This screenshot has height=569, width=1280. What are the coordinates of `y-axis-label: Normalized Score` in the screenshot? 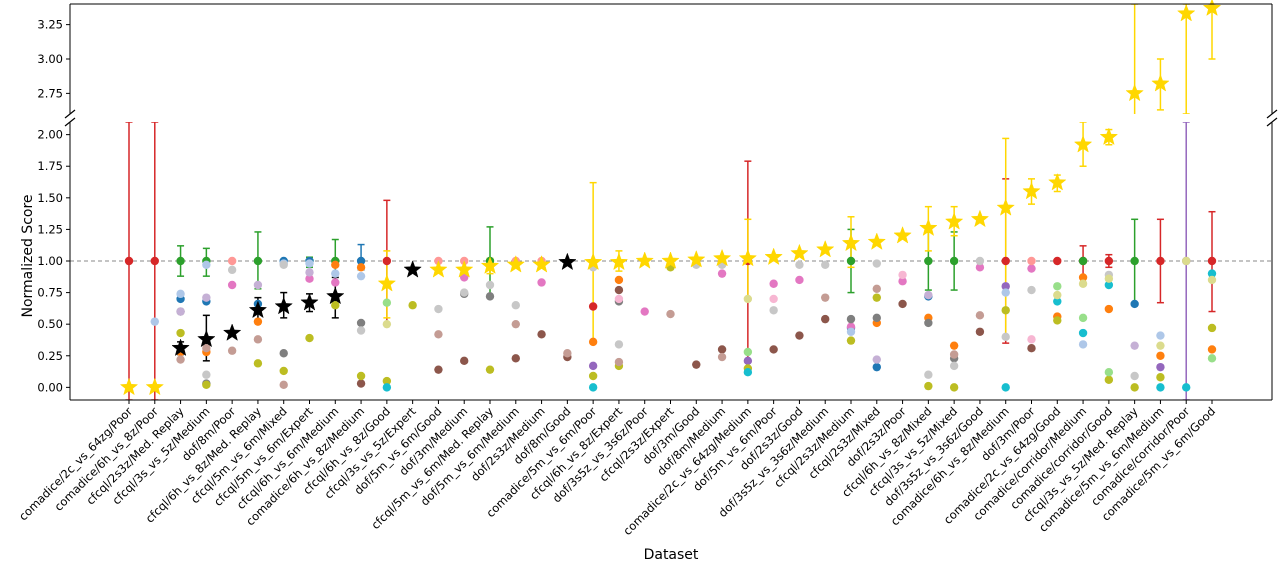 It's located at (28, 255).